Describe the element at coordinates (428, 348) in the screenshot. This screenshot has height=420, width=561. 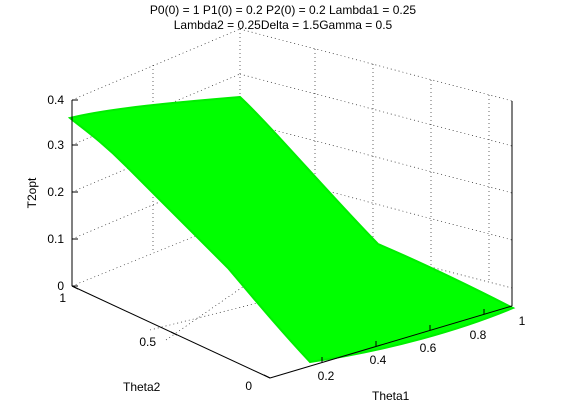
I see `x-tick-label: 0.6` at that location.